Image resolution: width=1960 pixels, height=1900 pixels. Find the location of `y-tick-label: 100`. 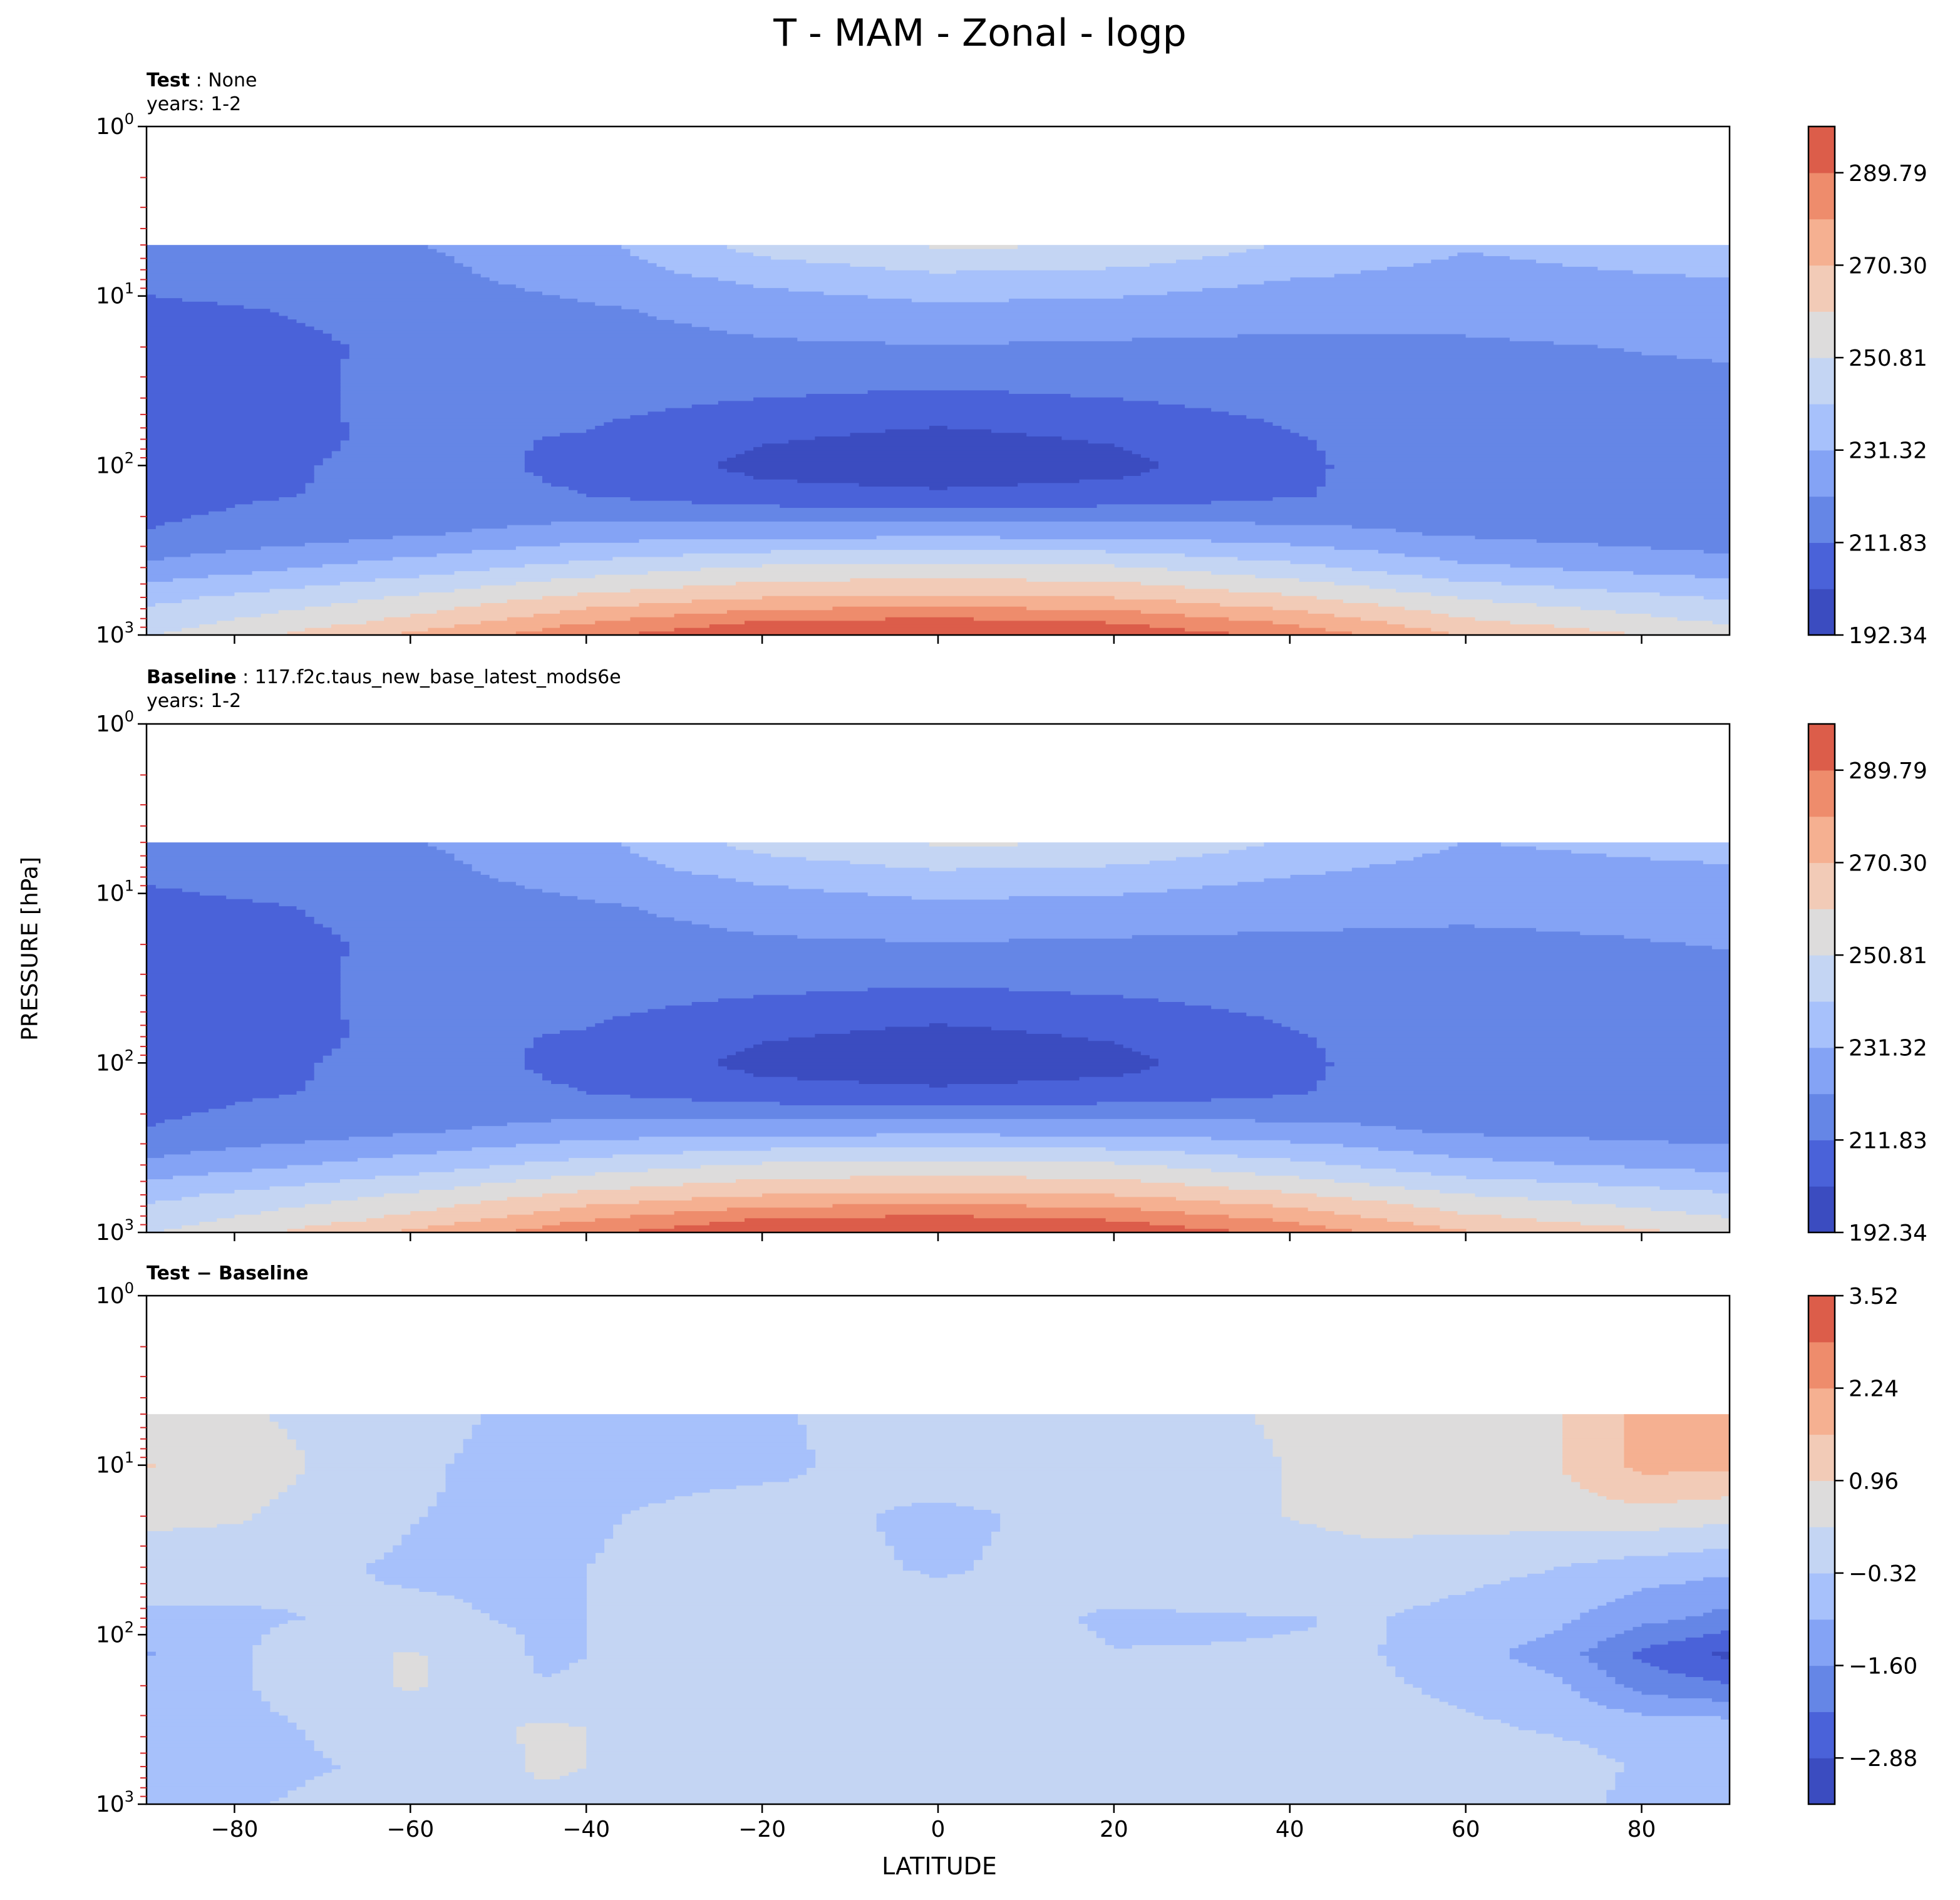

y-tick-label: 100 is located at coordinates (115, 125).